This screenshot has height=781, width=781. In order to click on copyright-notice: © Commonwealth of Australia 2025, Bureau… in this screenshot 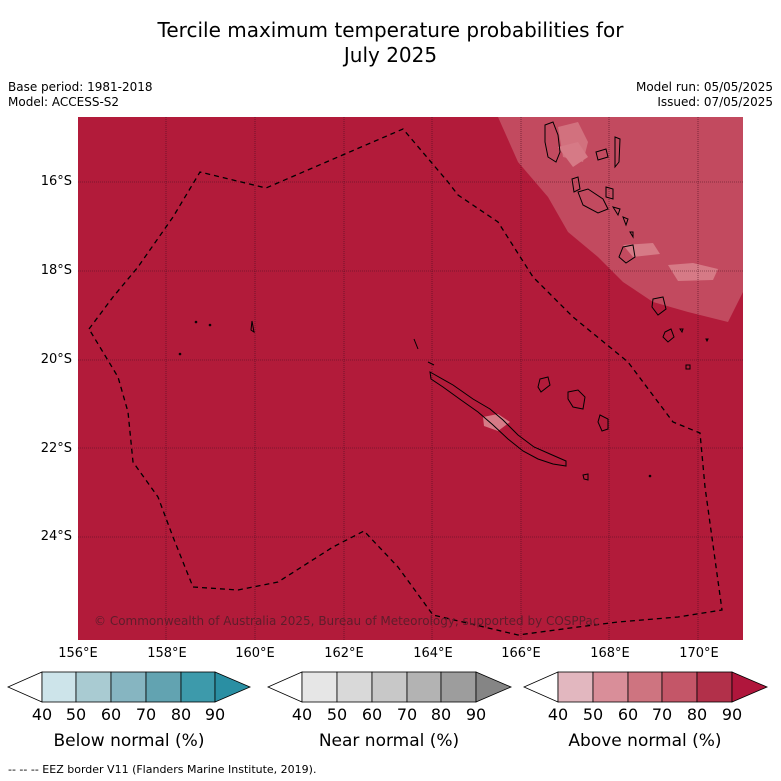, I will do `click(347, 621)`.